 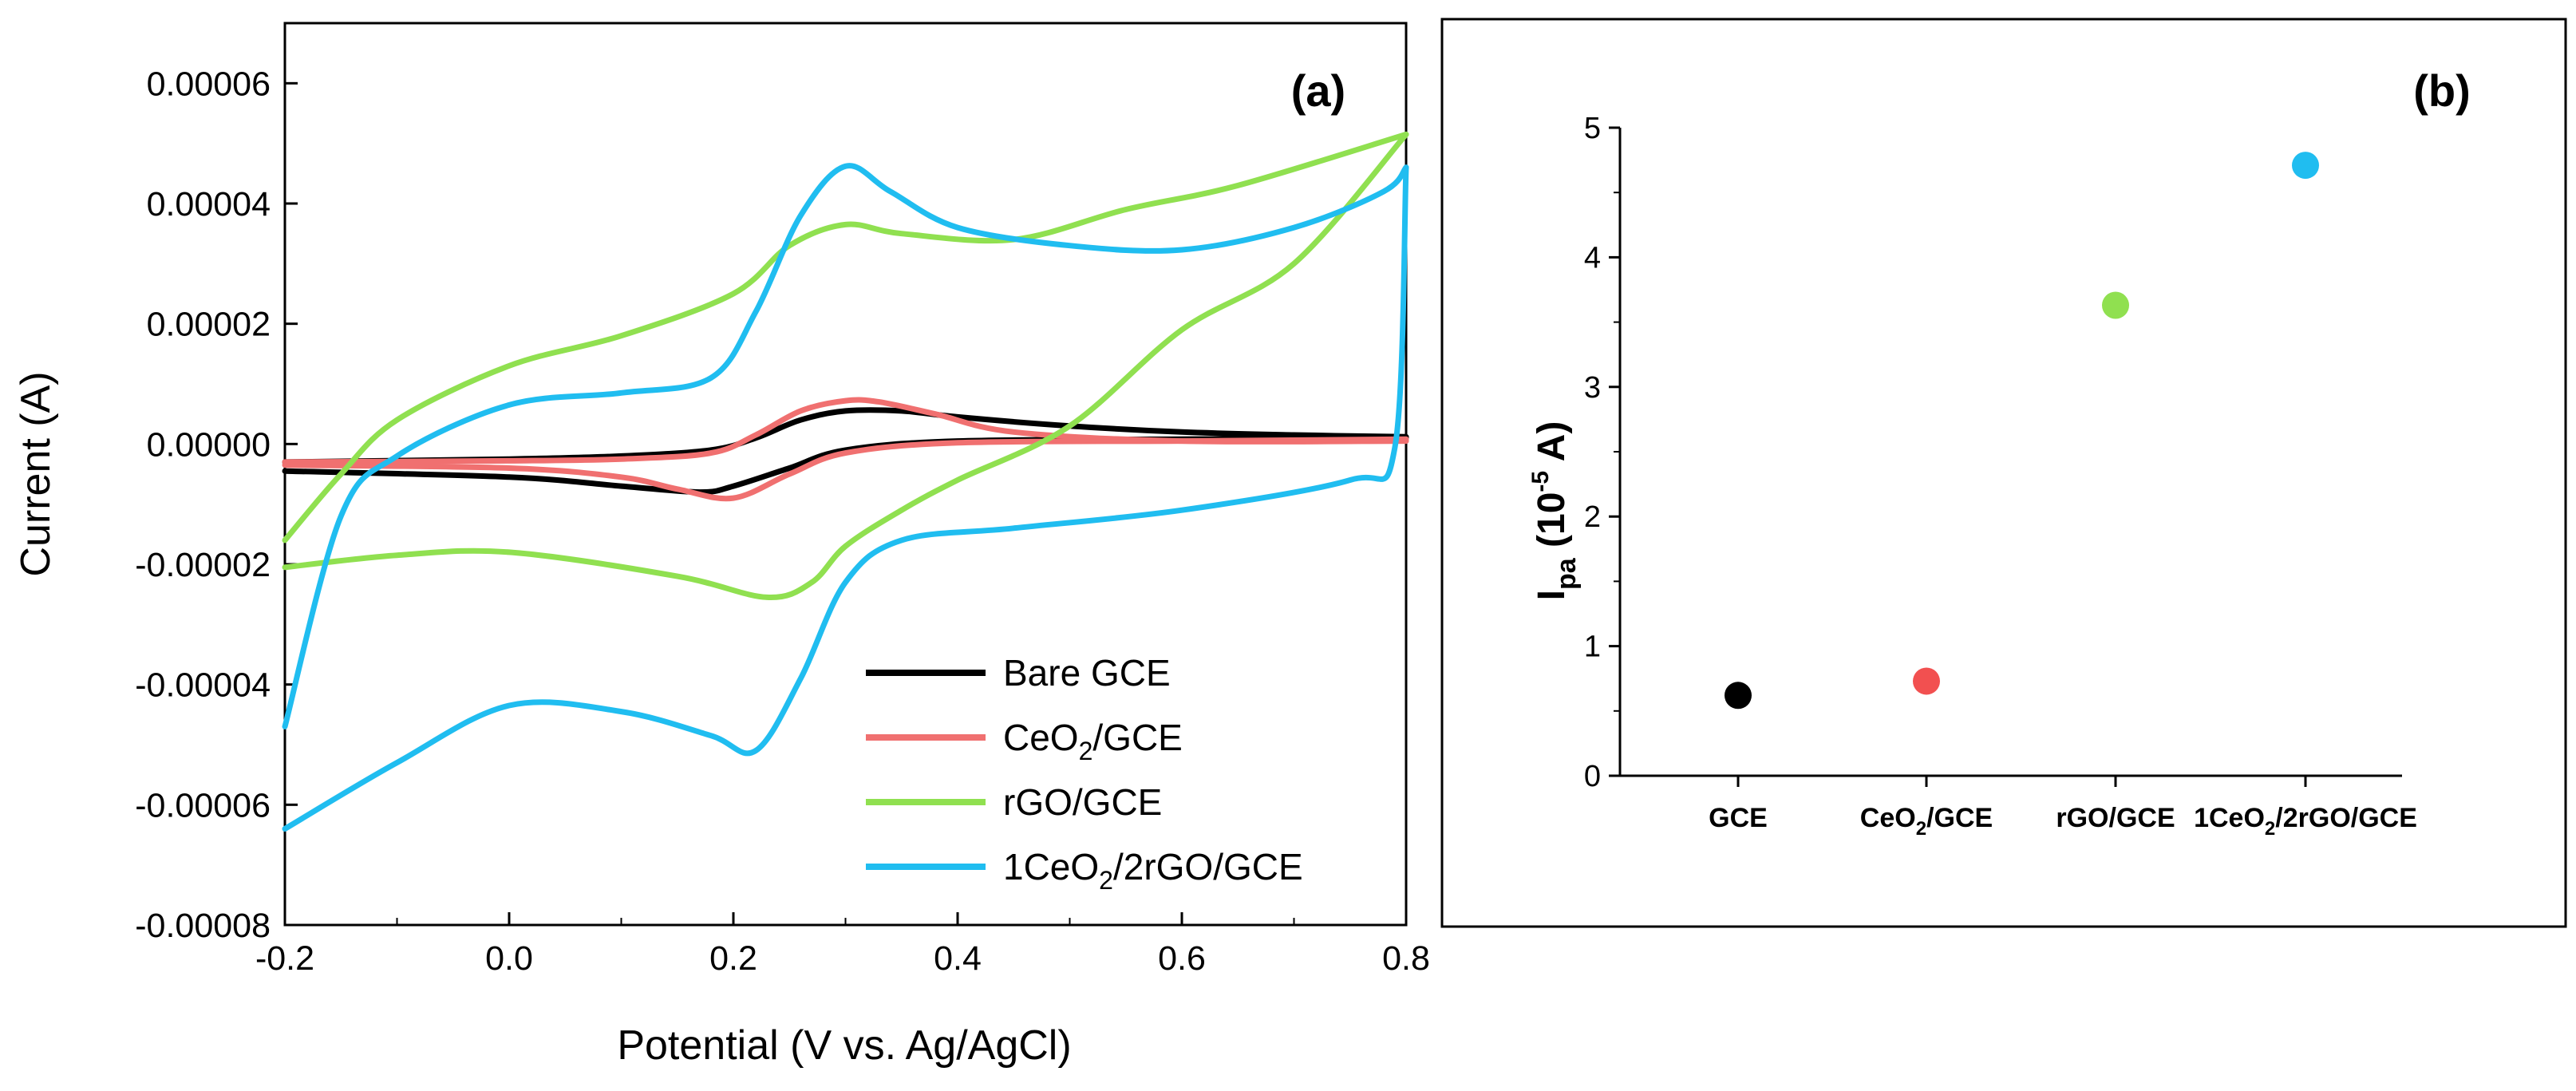 What do you see at coordinates (733, 959) in the screenshot?
I see `x-tick-label-a: 0.2` at bounding box center [733, 959].